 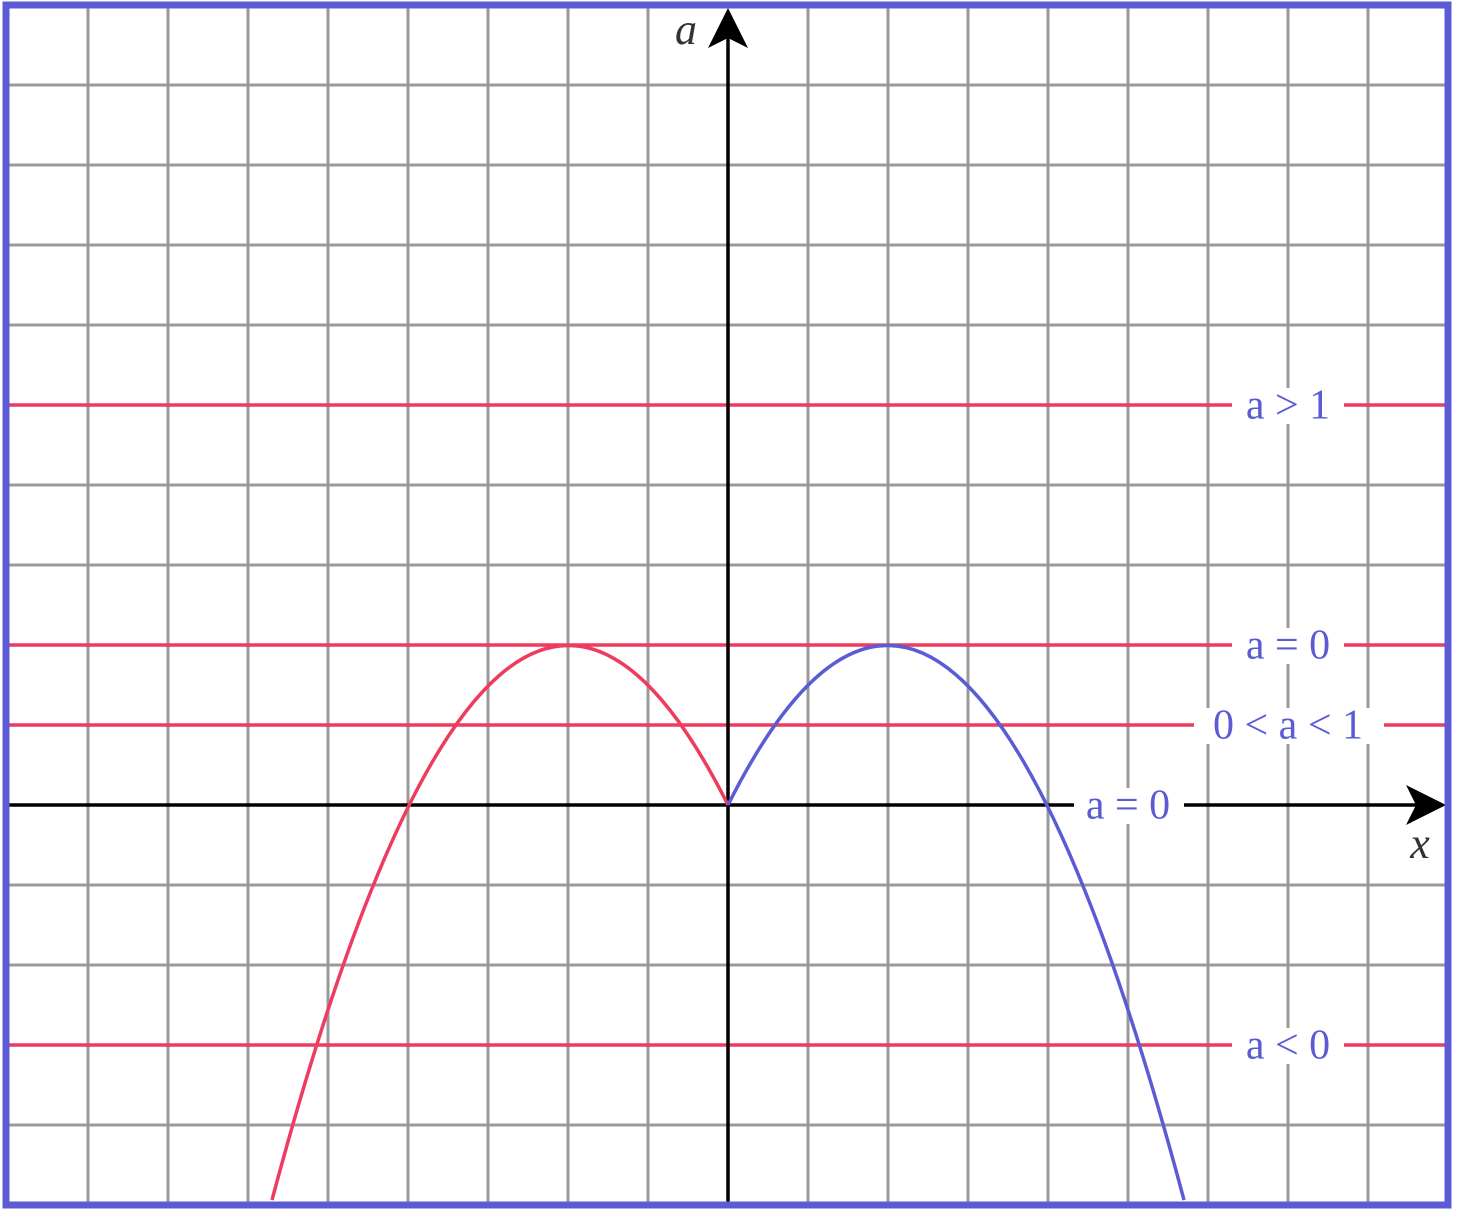 I want to click on line-label: 0 < a < 1, so click(x=1288, y=726).